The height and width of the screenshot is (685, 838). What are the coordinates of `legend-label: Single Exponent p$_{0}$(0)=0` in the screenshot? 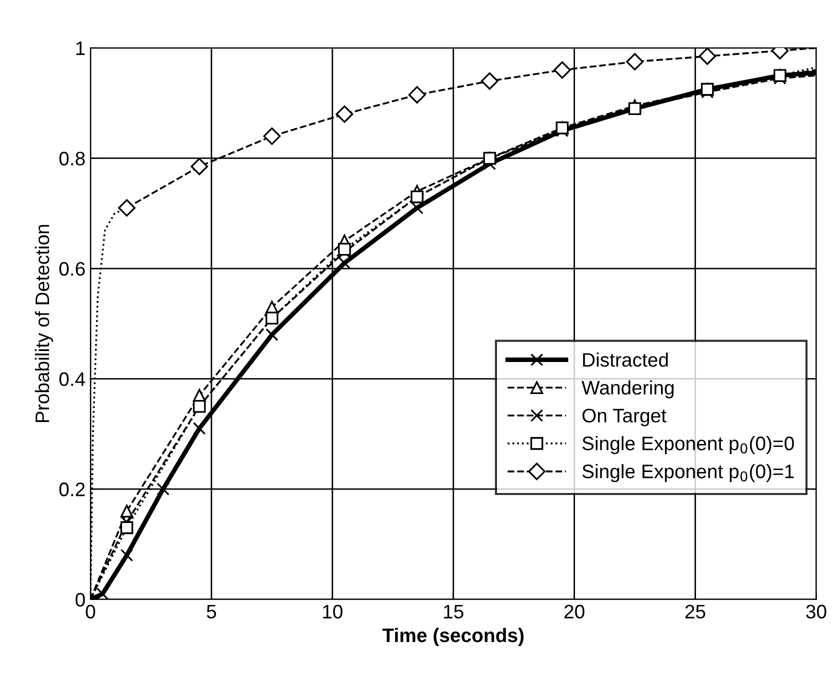 It's located at (688, 445).